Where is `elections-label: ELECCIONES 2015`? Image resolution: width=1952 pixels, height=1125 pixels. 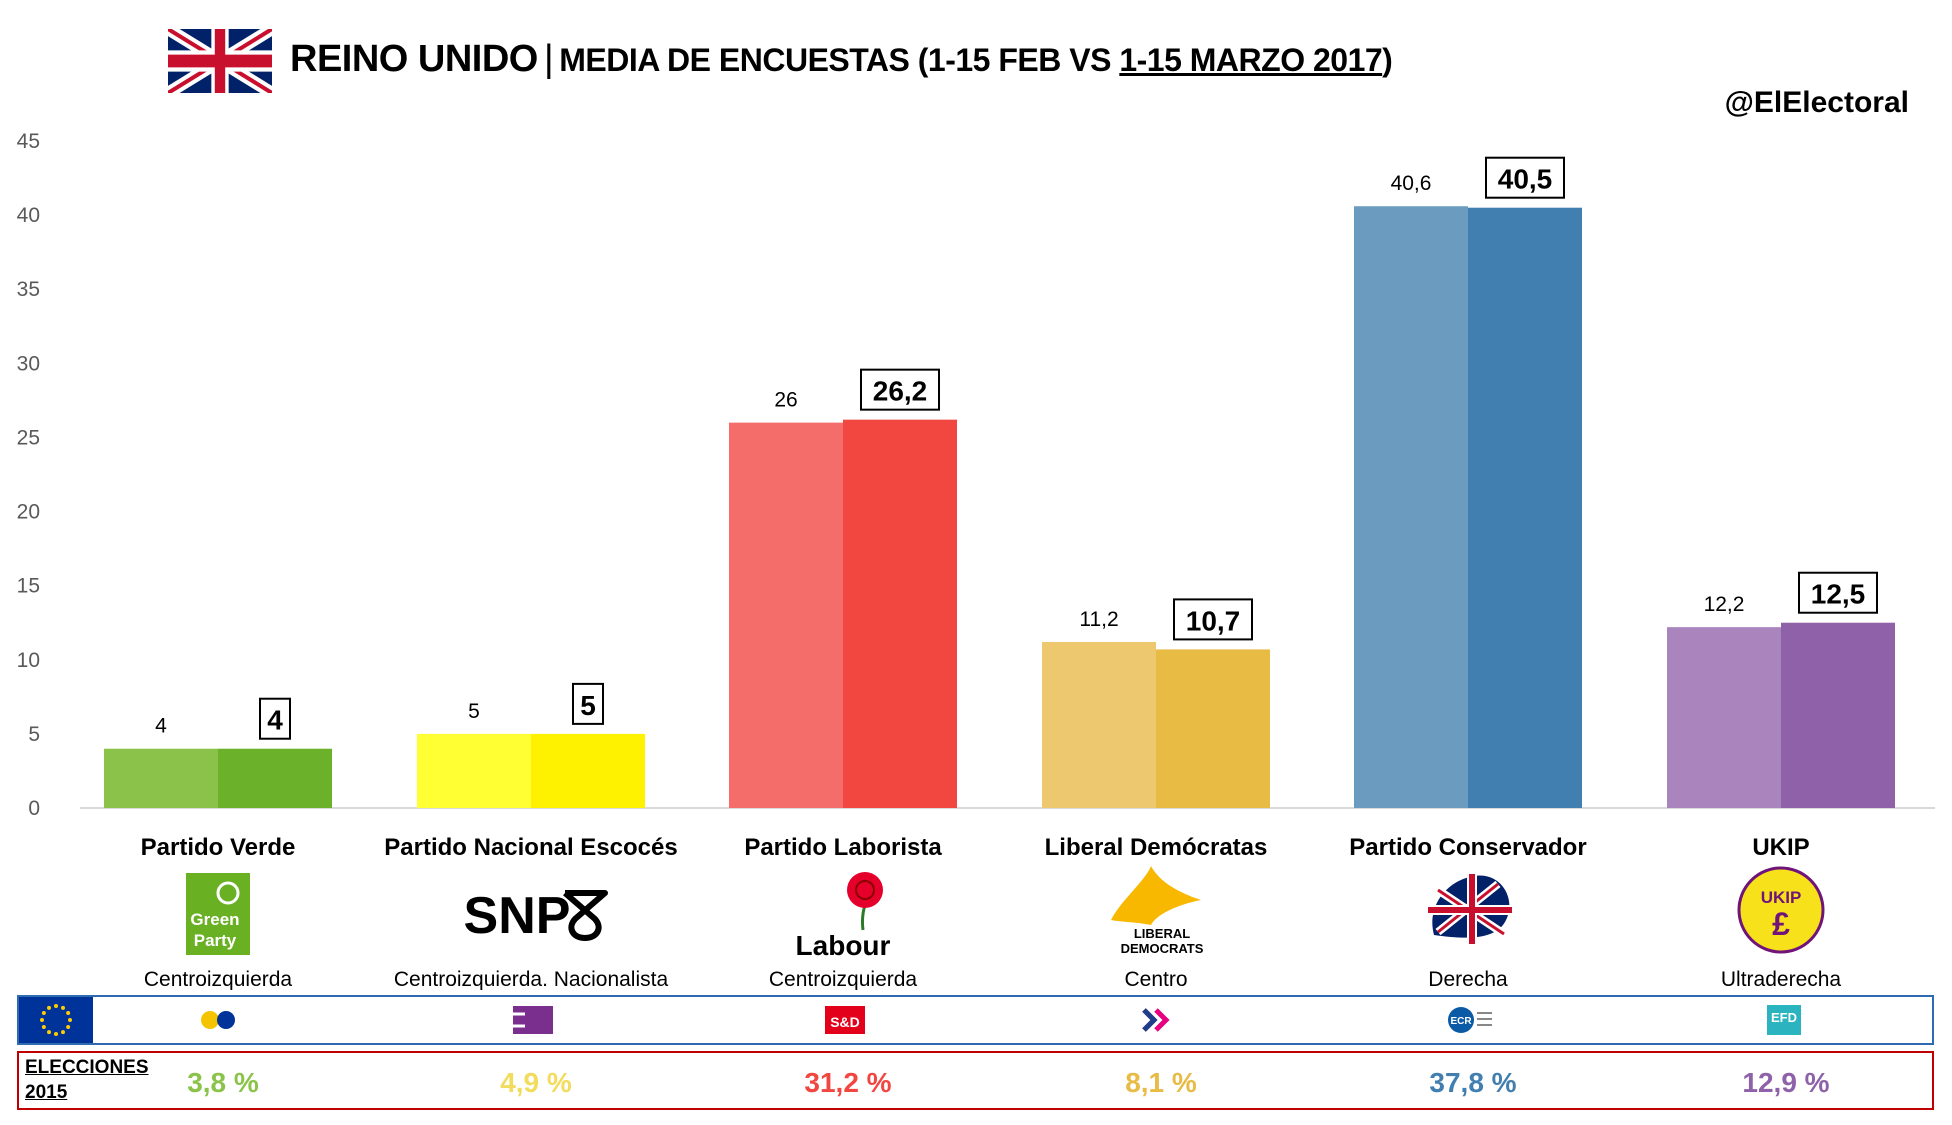 elections-label: ELECCIONES 2015 is located at coordinates (87, 1080).